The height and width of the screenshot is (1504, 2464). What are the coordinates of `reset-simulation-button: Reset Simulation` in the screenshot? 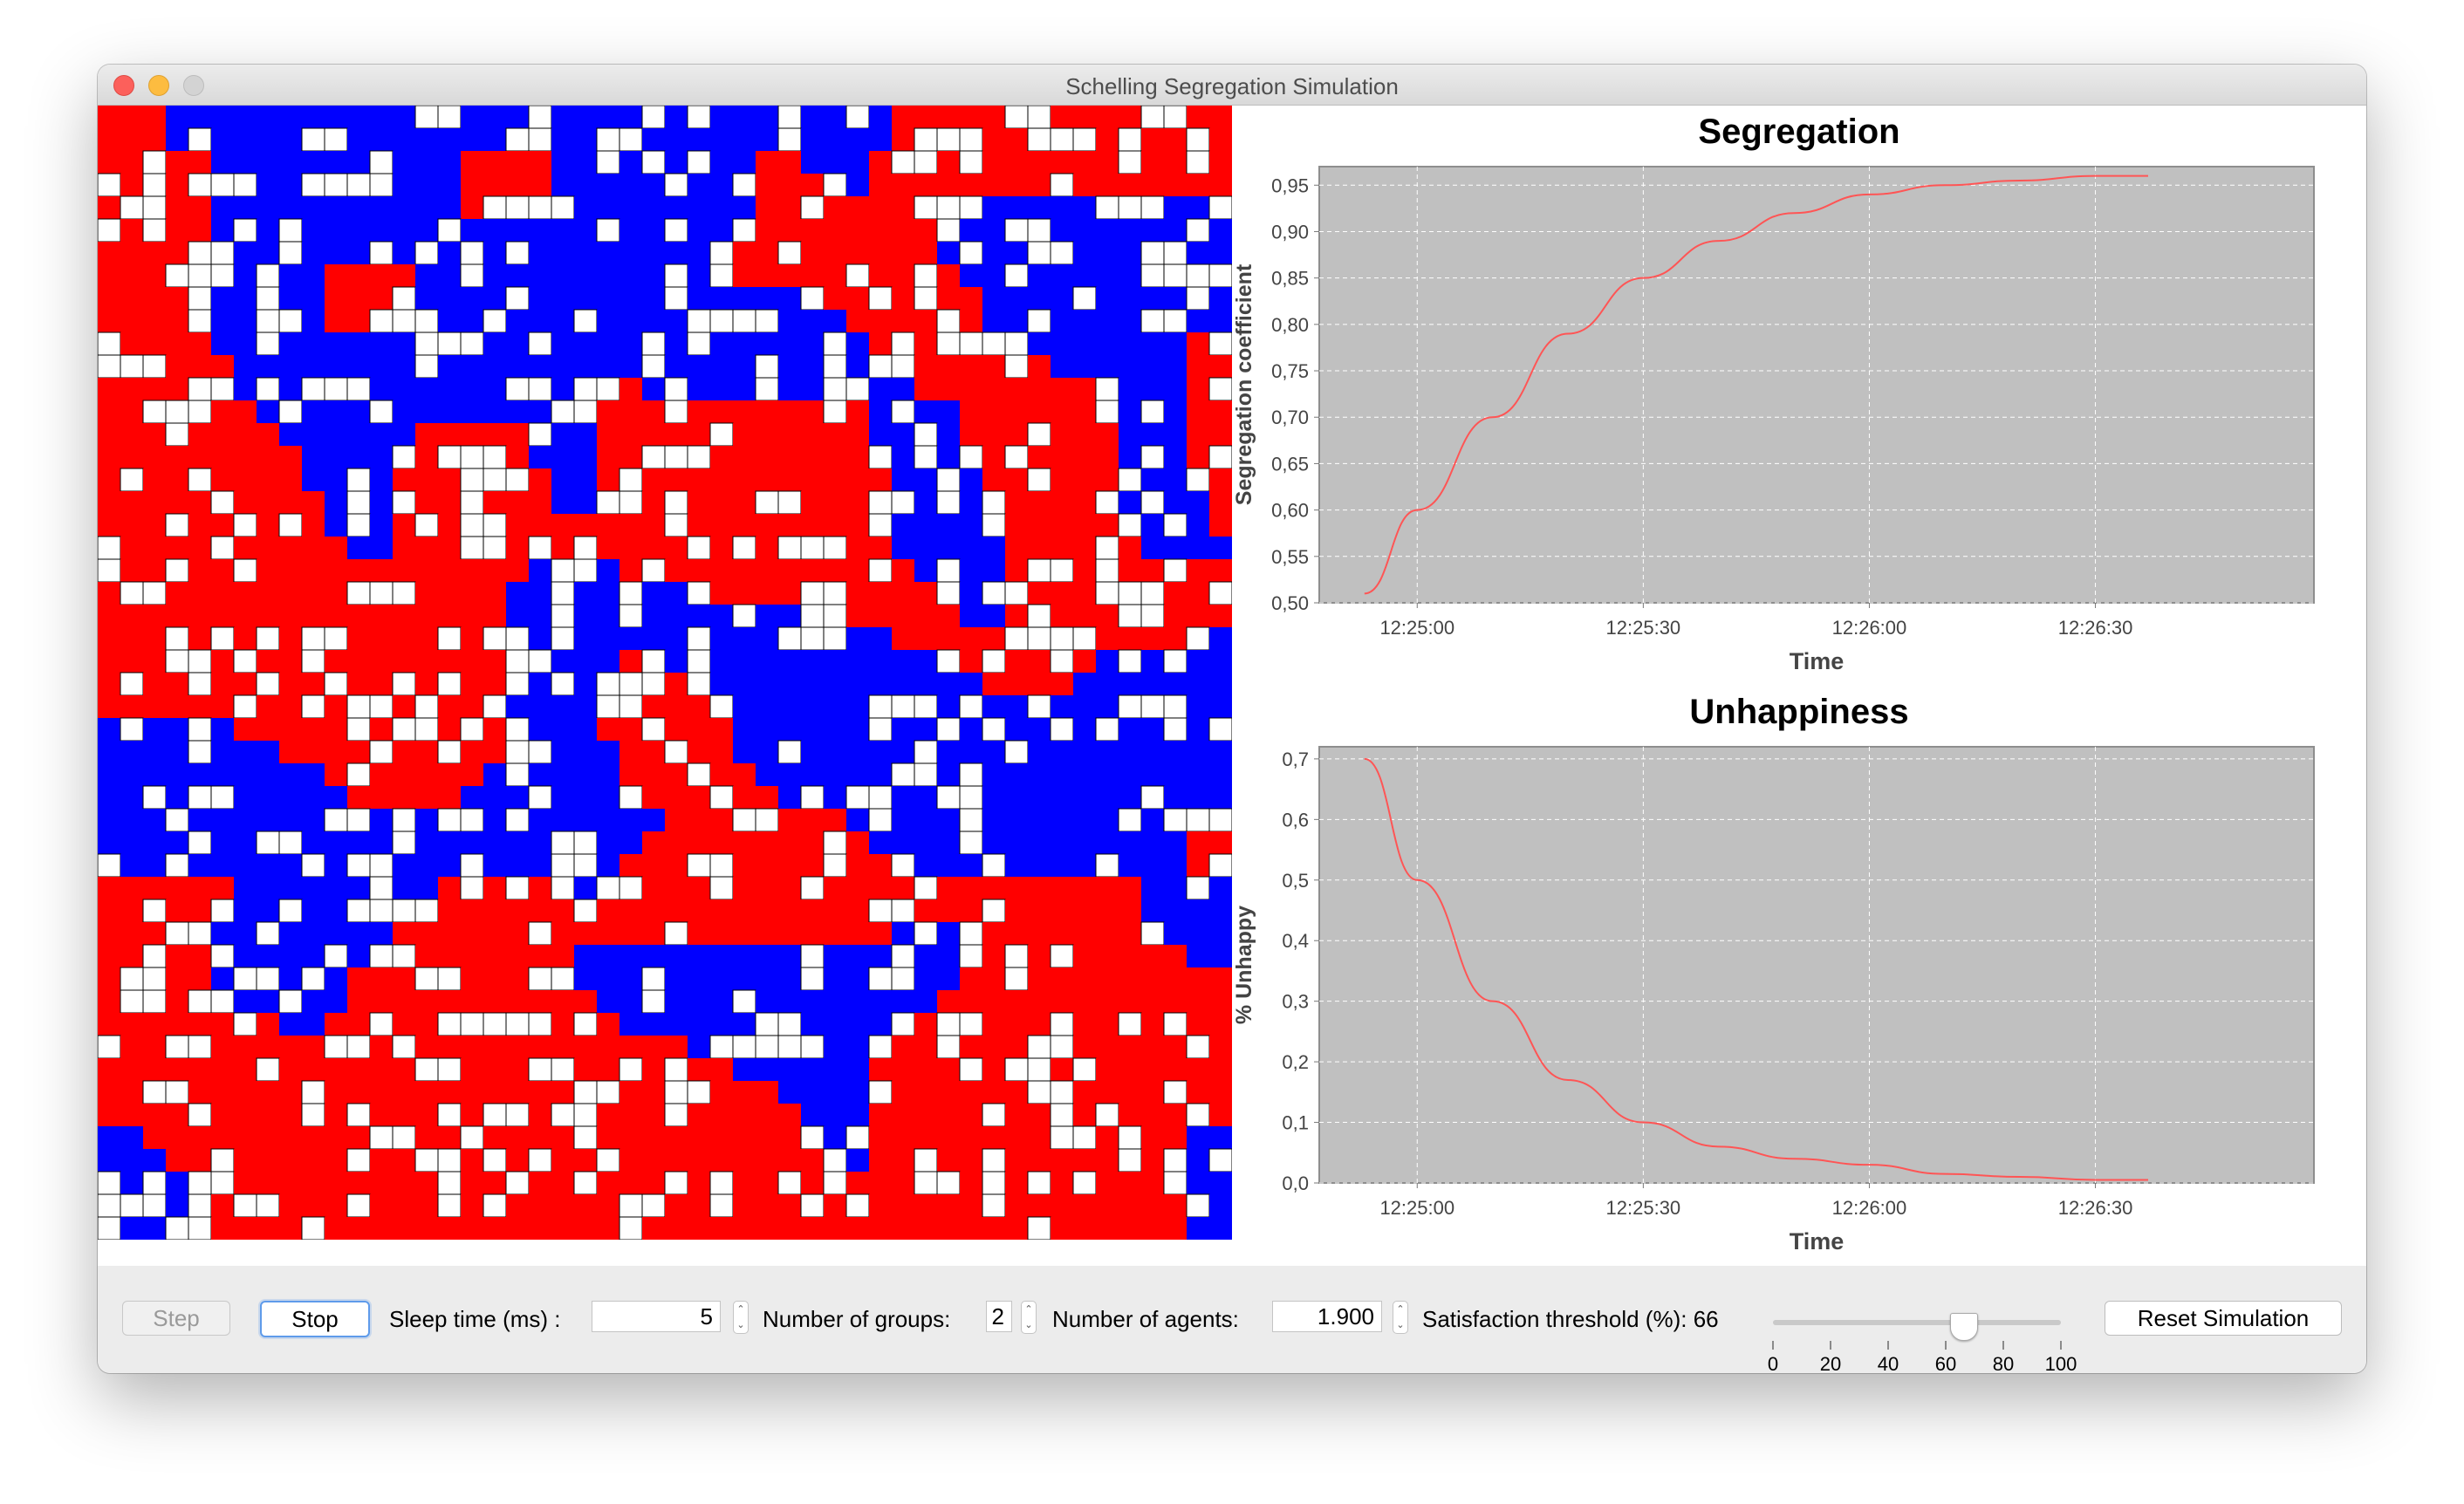 It's located at (2223, 1318).